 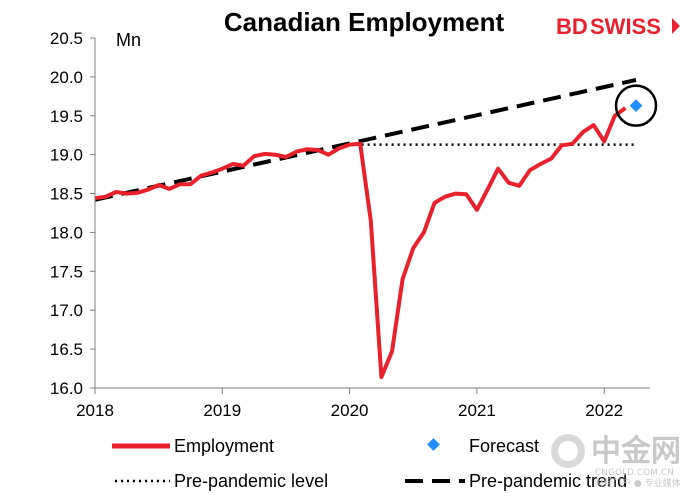 I want to click on logo-bd: BD, so click(x=572, y=26).